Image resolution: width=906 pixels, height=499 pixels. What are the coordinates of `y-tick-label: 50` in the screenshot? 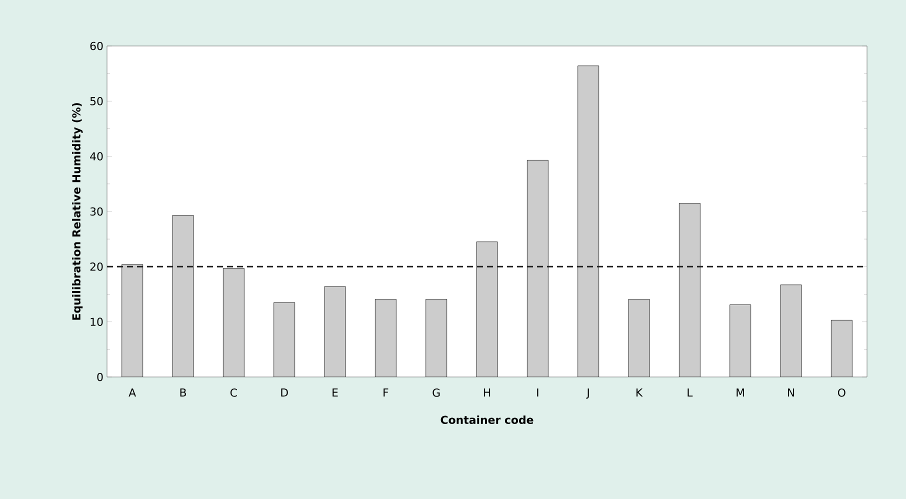 It's located at (96, 101).